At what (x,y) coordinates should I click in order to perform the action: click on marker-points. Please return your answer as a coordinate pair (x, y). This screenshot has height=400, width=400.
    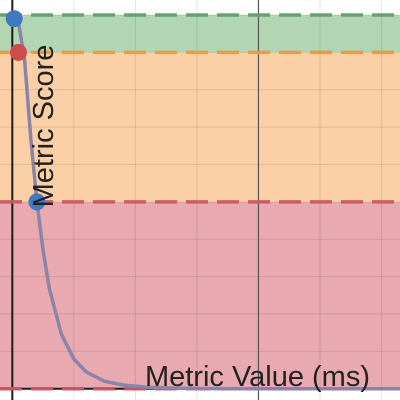
    Looking at the image, I should click on (25, 110).